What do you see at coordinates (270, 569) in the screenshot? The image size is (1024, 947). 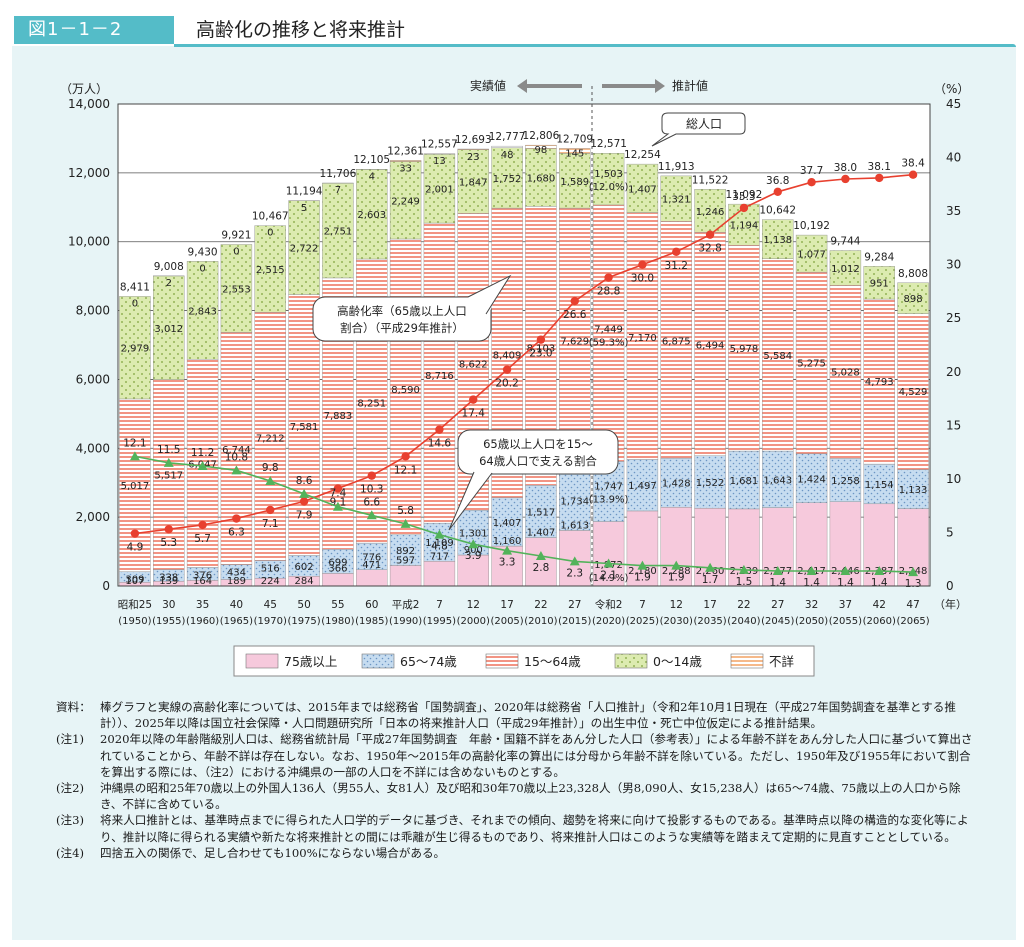 I see `segment-value-label: 516` at bounding box center [270, 569].